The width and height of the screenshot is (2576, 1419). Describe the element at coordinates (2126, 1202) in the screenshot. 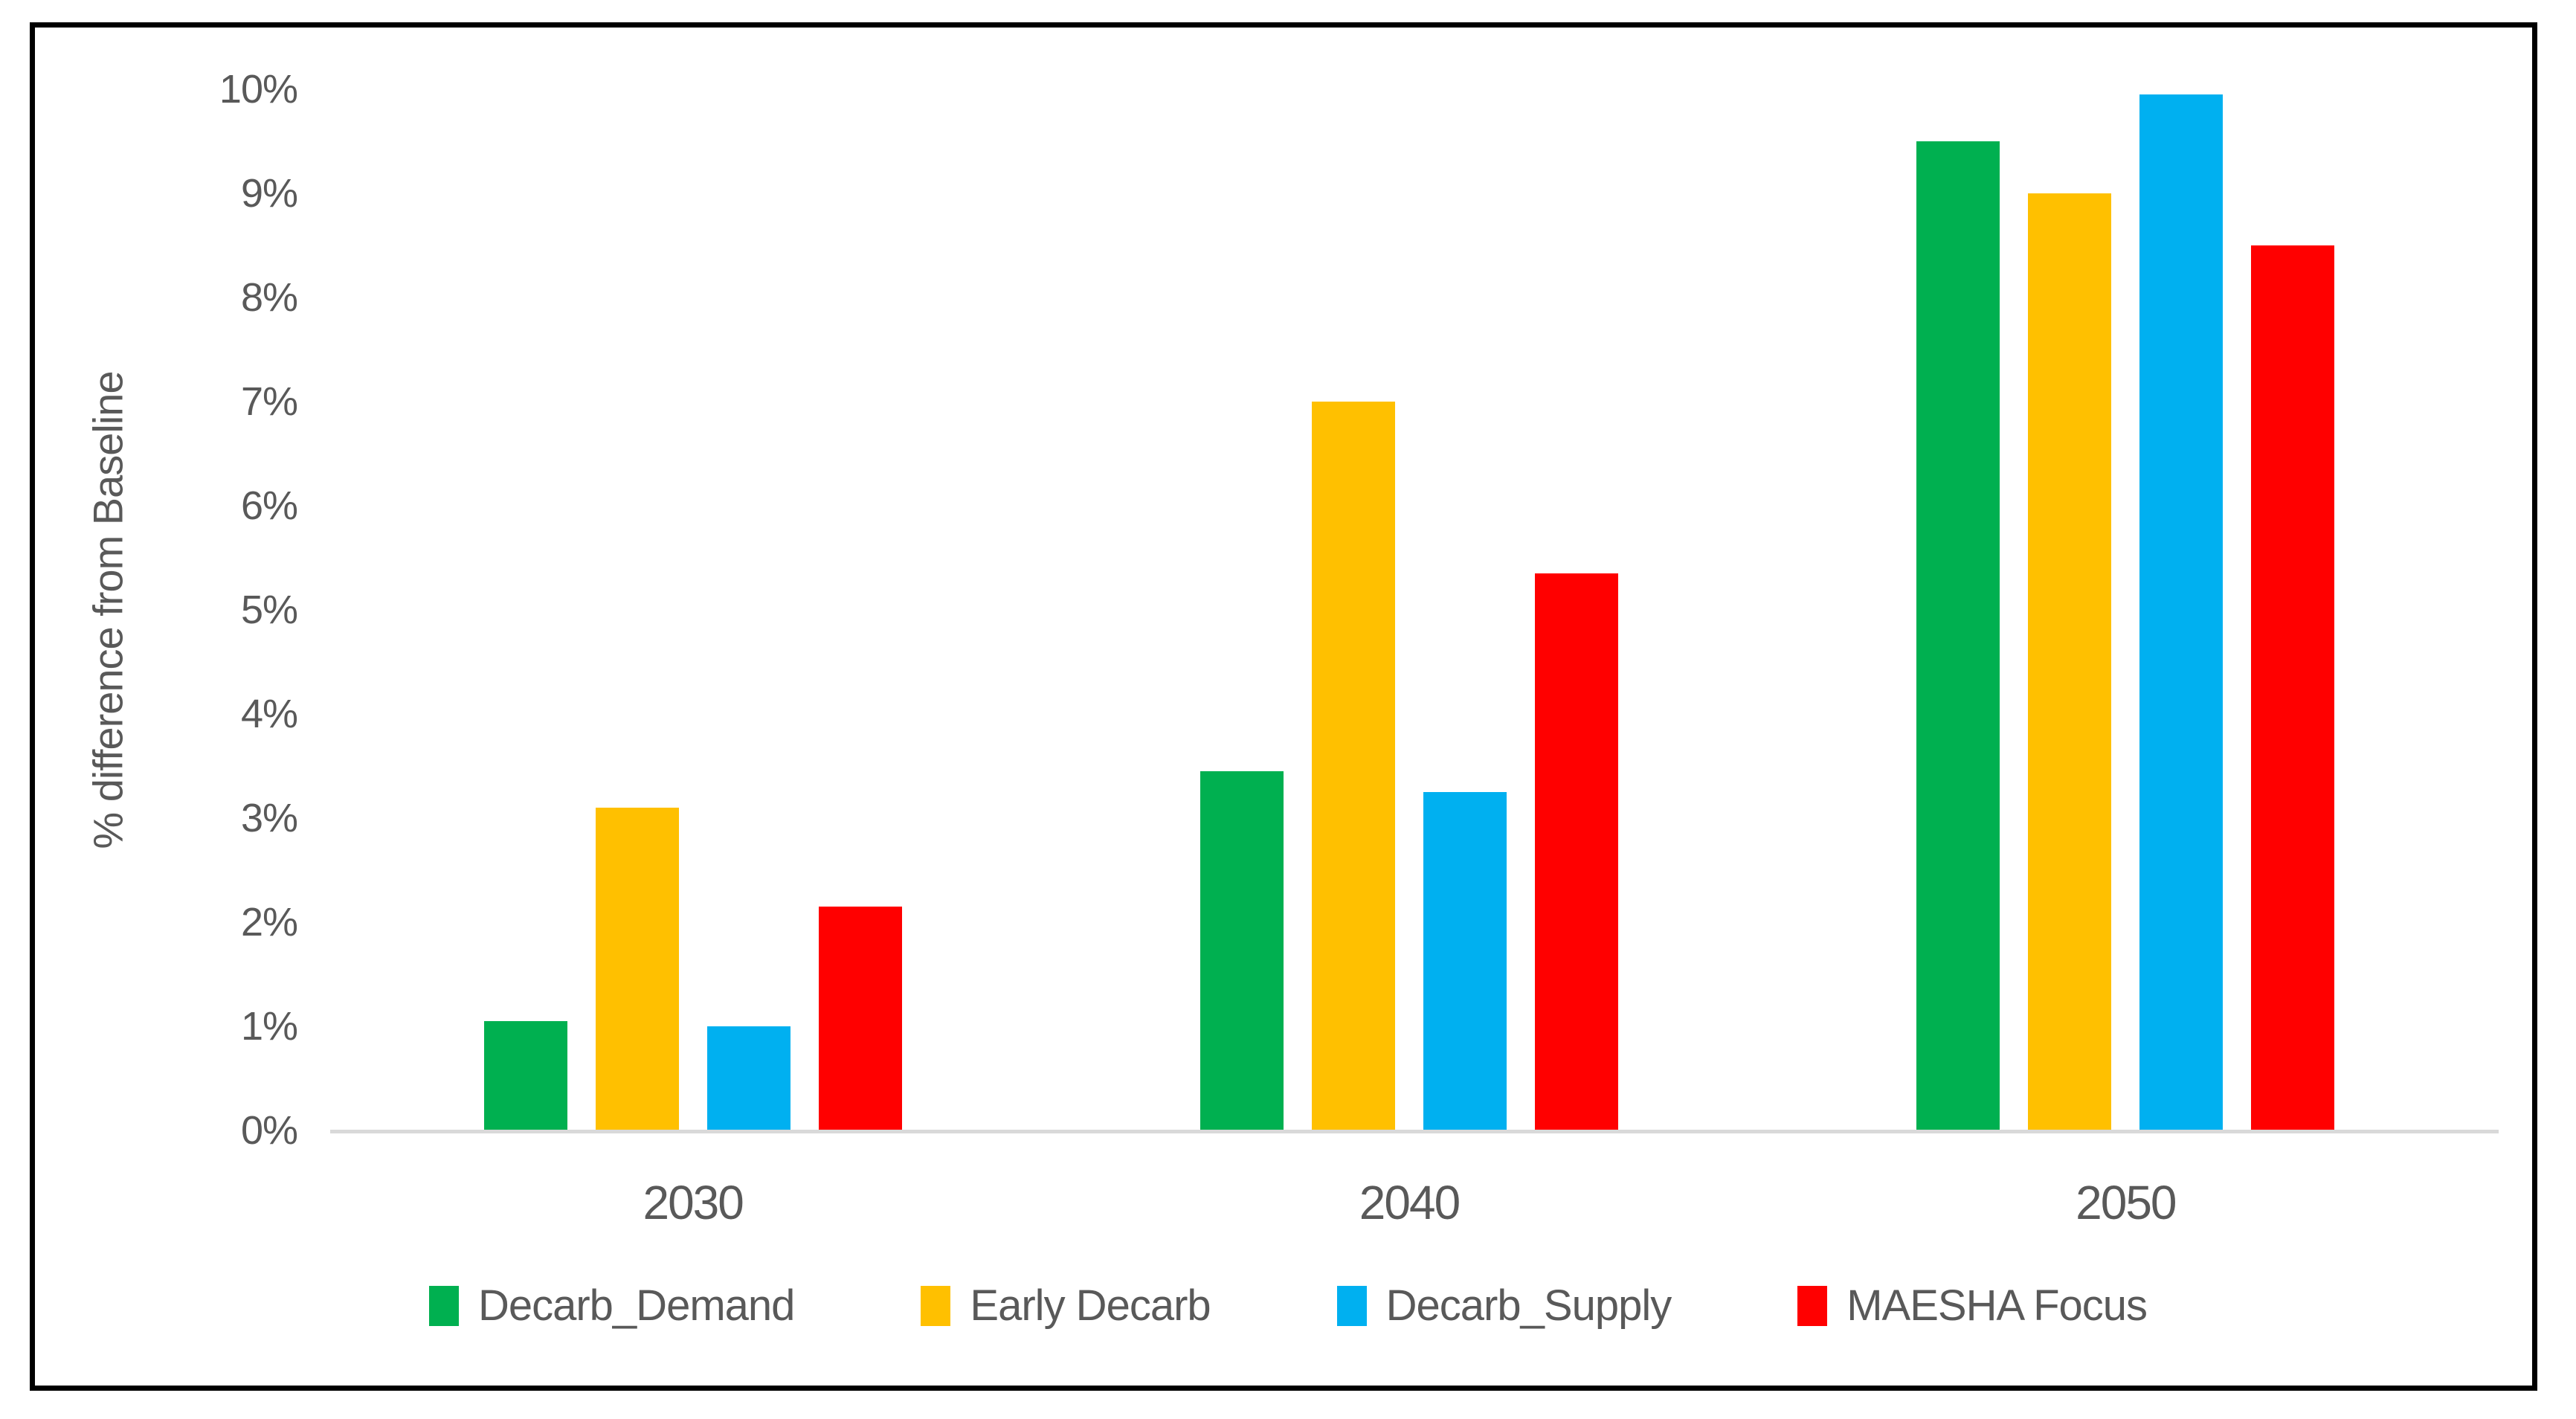

I see `x-axis-label-2050: 2050` at that location.